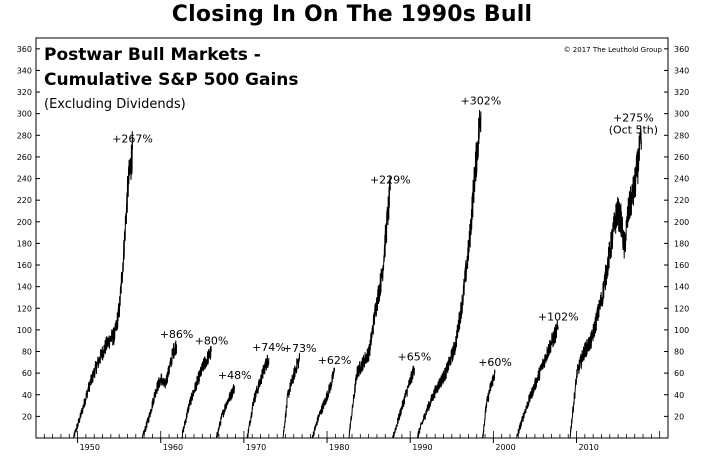 The image size is (704, 468). Describe the element at coordinates (24, 265) in the screenshot. I see `y-tick-label-left: 160` at that location.